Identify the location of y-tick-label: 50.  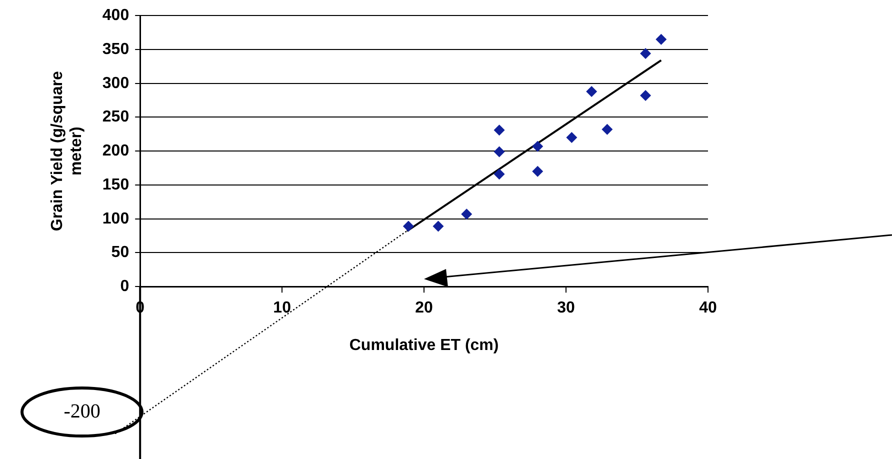
(120, 253).